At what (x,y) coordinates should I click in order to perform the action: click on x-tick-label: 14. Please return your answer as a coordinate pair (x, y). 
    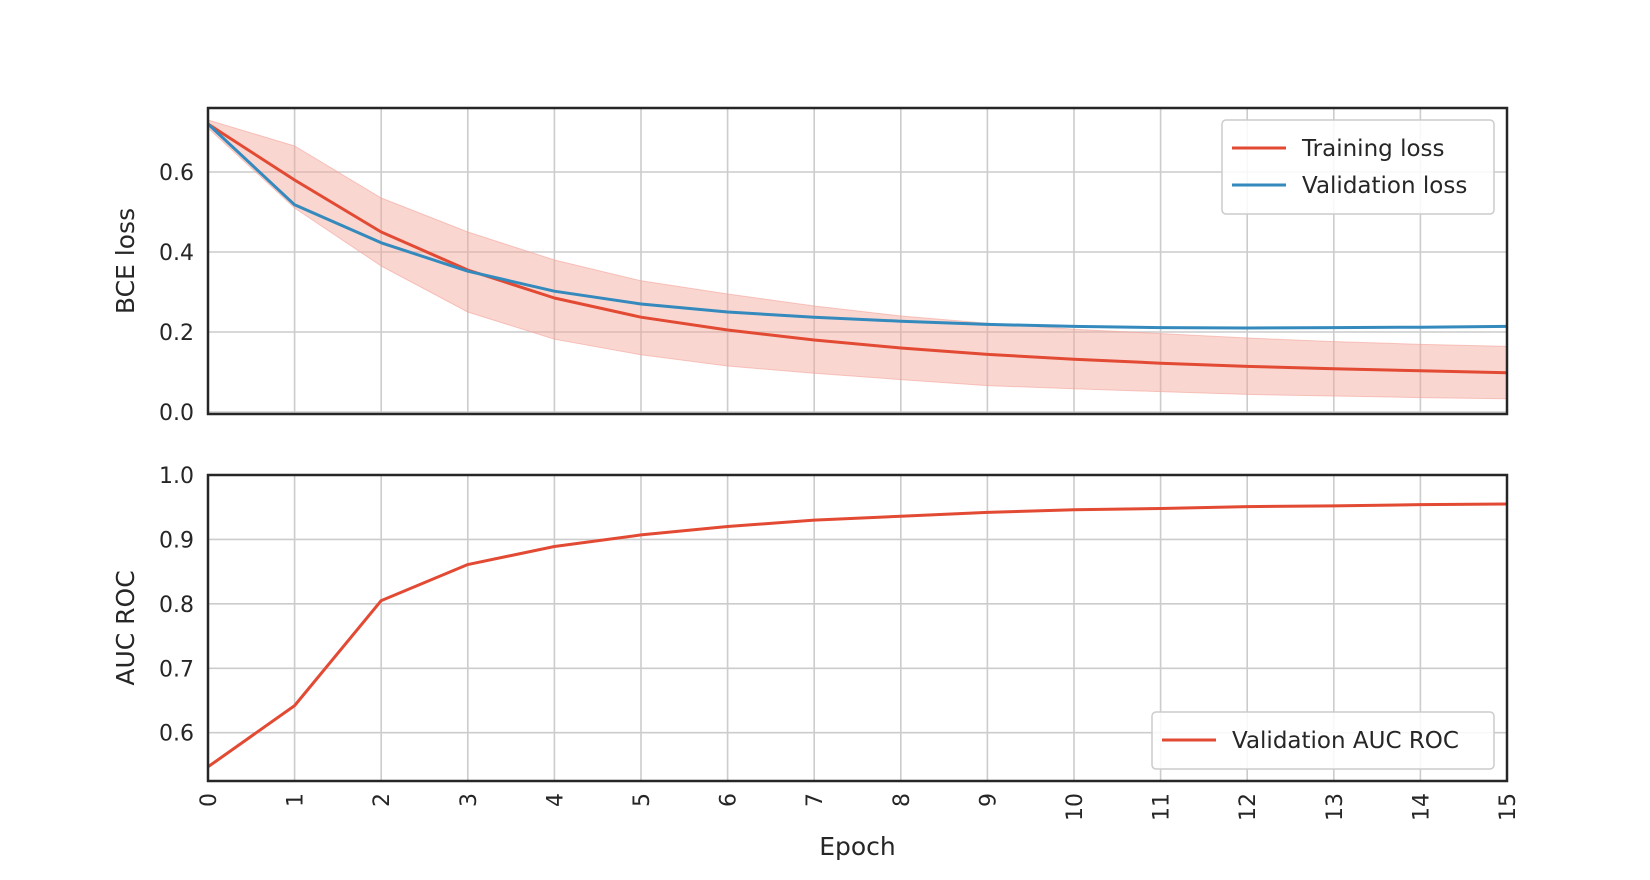
    Looking at the image, I should click on (1421, 807).